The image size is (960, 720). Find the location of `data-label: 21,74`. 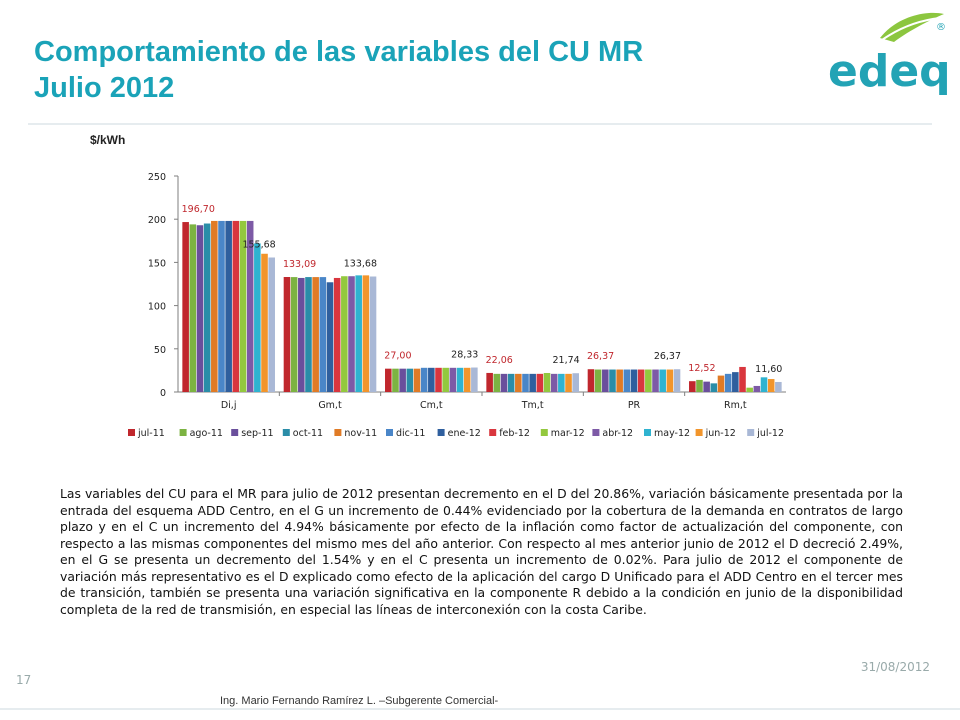

data-label: 21,74 is located at coordinates (565, 360).